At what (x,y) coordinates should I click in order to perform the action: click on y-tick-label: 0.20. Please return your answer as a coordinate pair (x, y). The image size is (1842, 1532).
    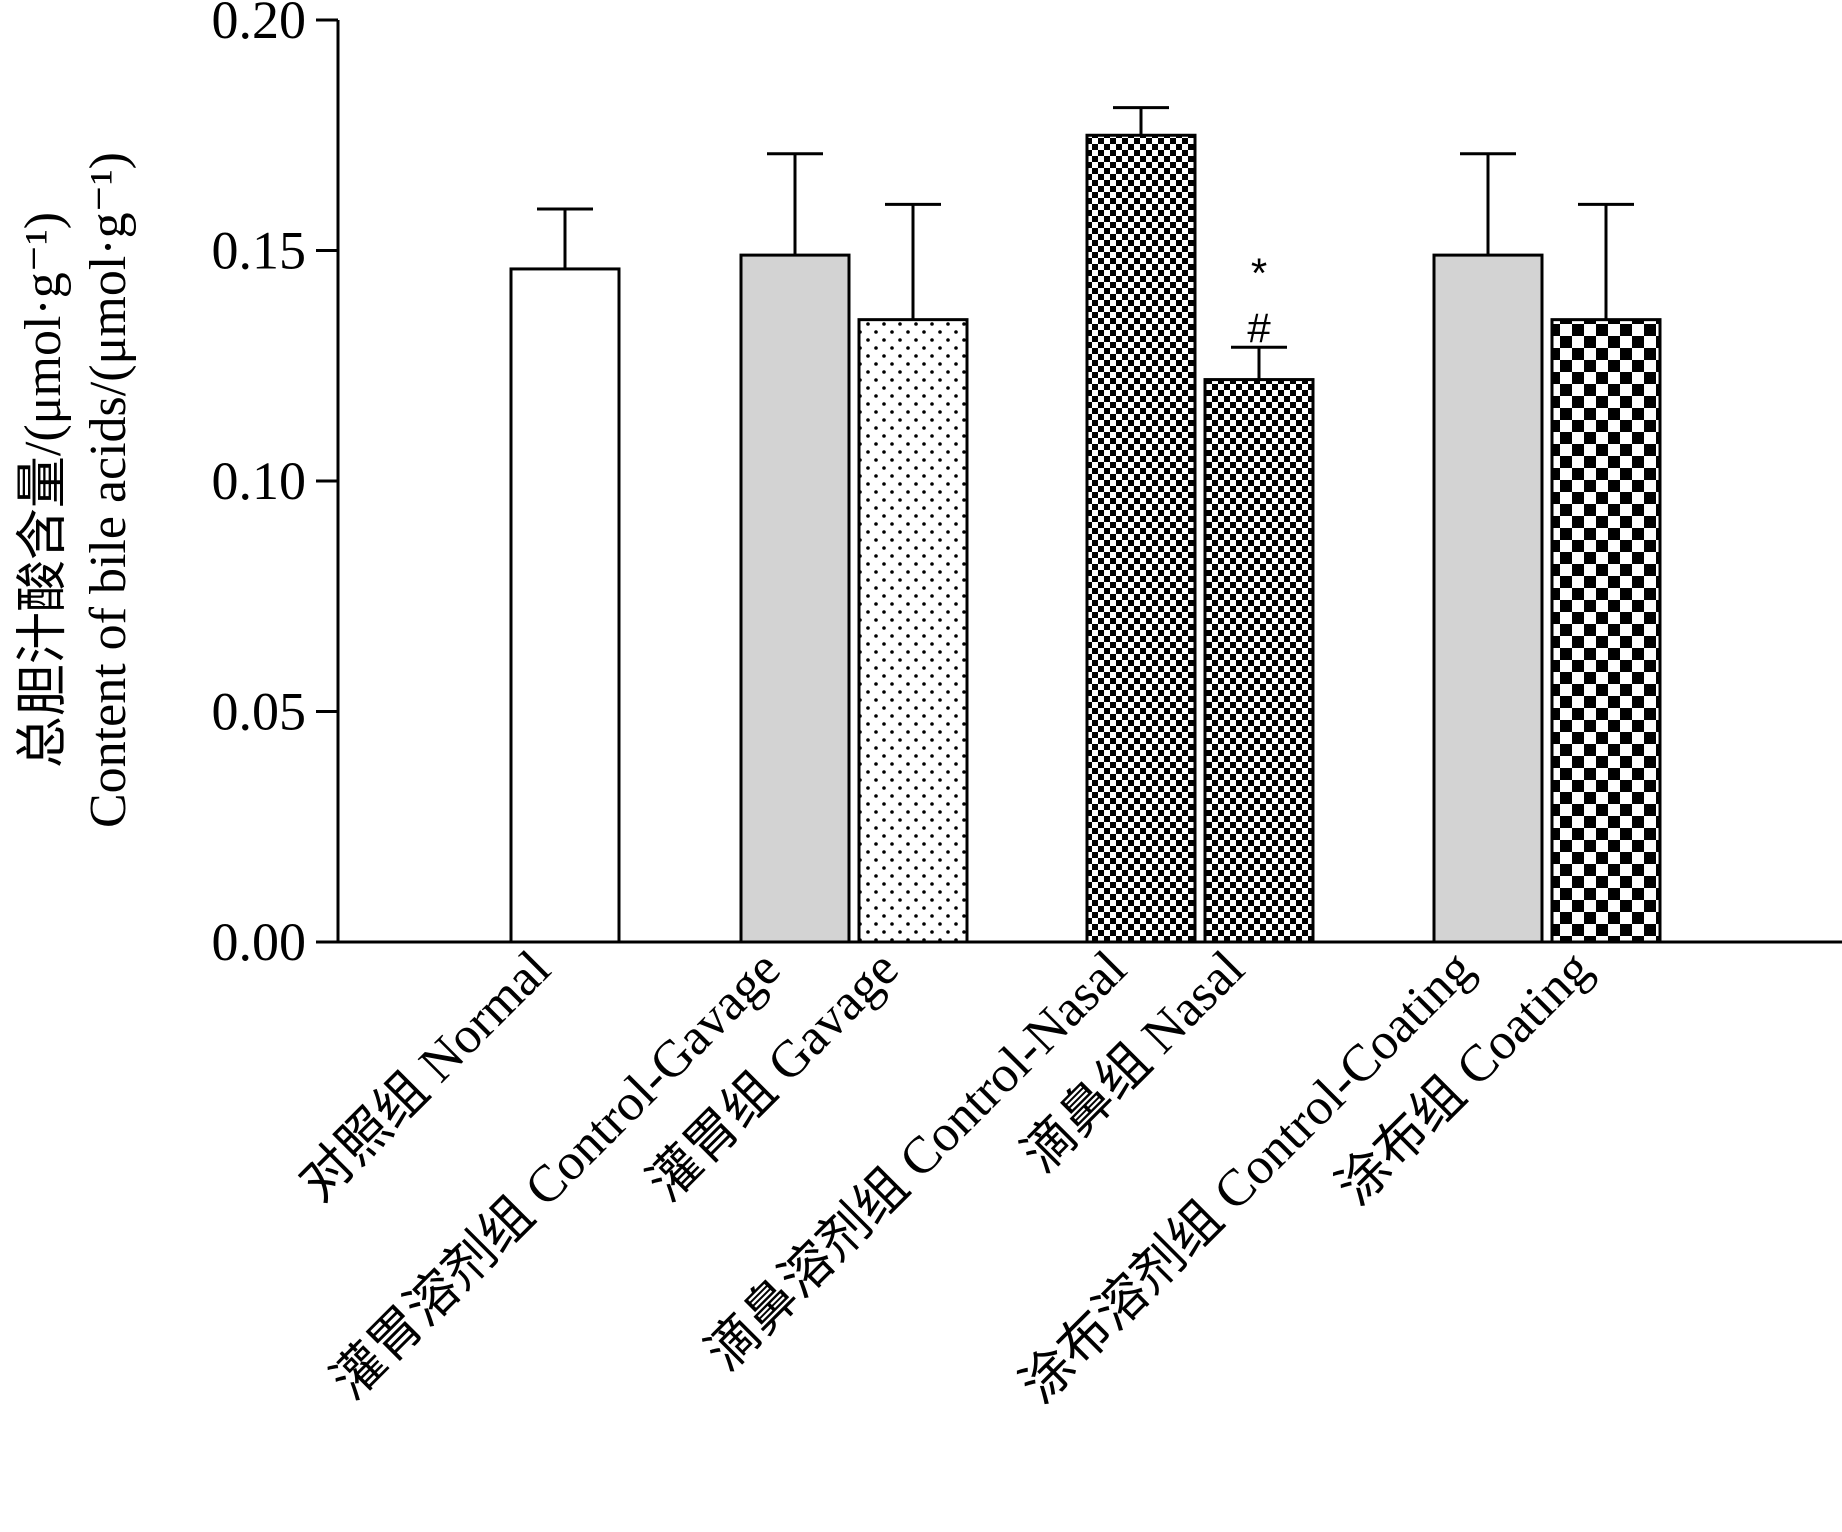
    Looking at the image, I should click on (259, 25).